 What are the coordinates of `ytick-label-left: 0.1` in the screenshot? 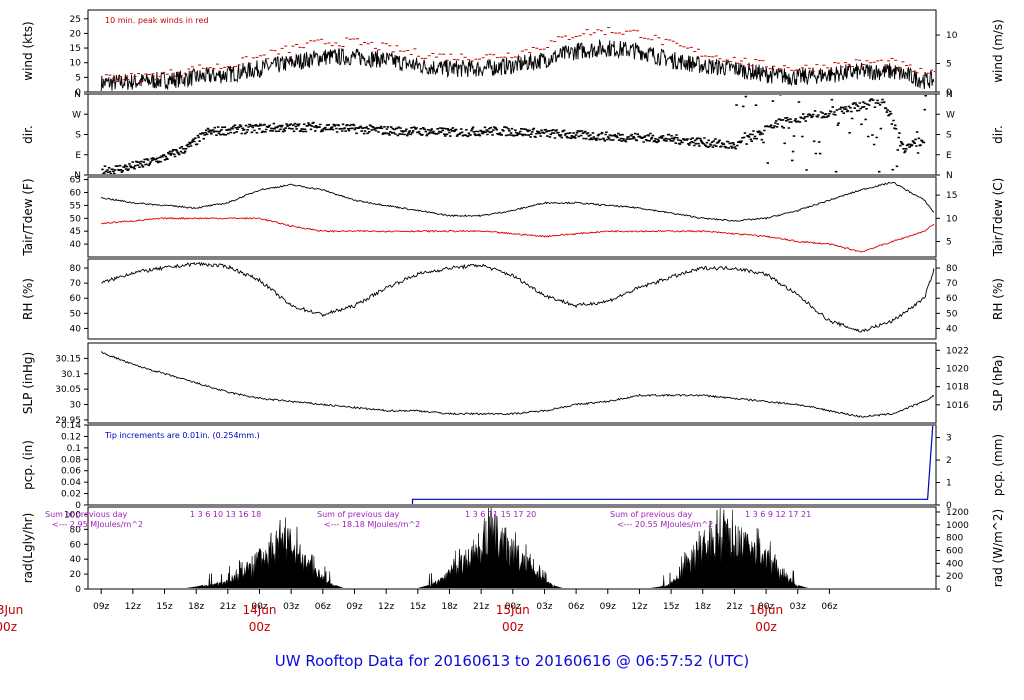 It's located at (74, 449).